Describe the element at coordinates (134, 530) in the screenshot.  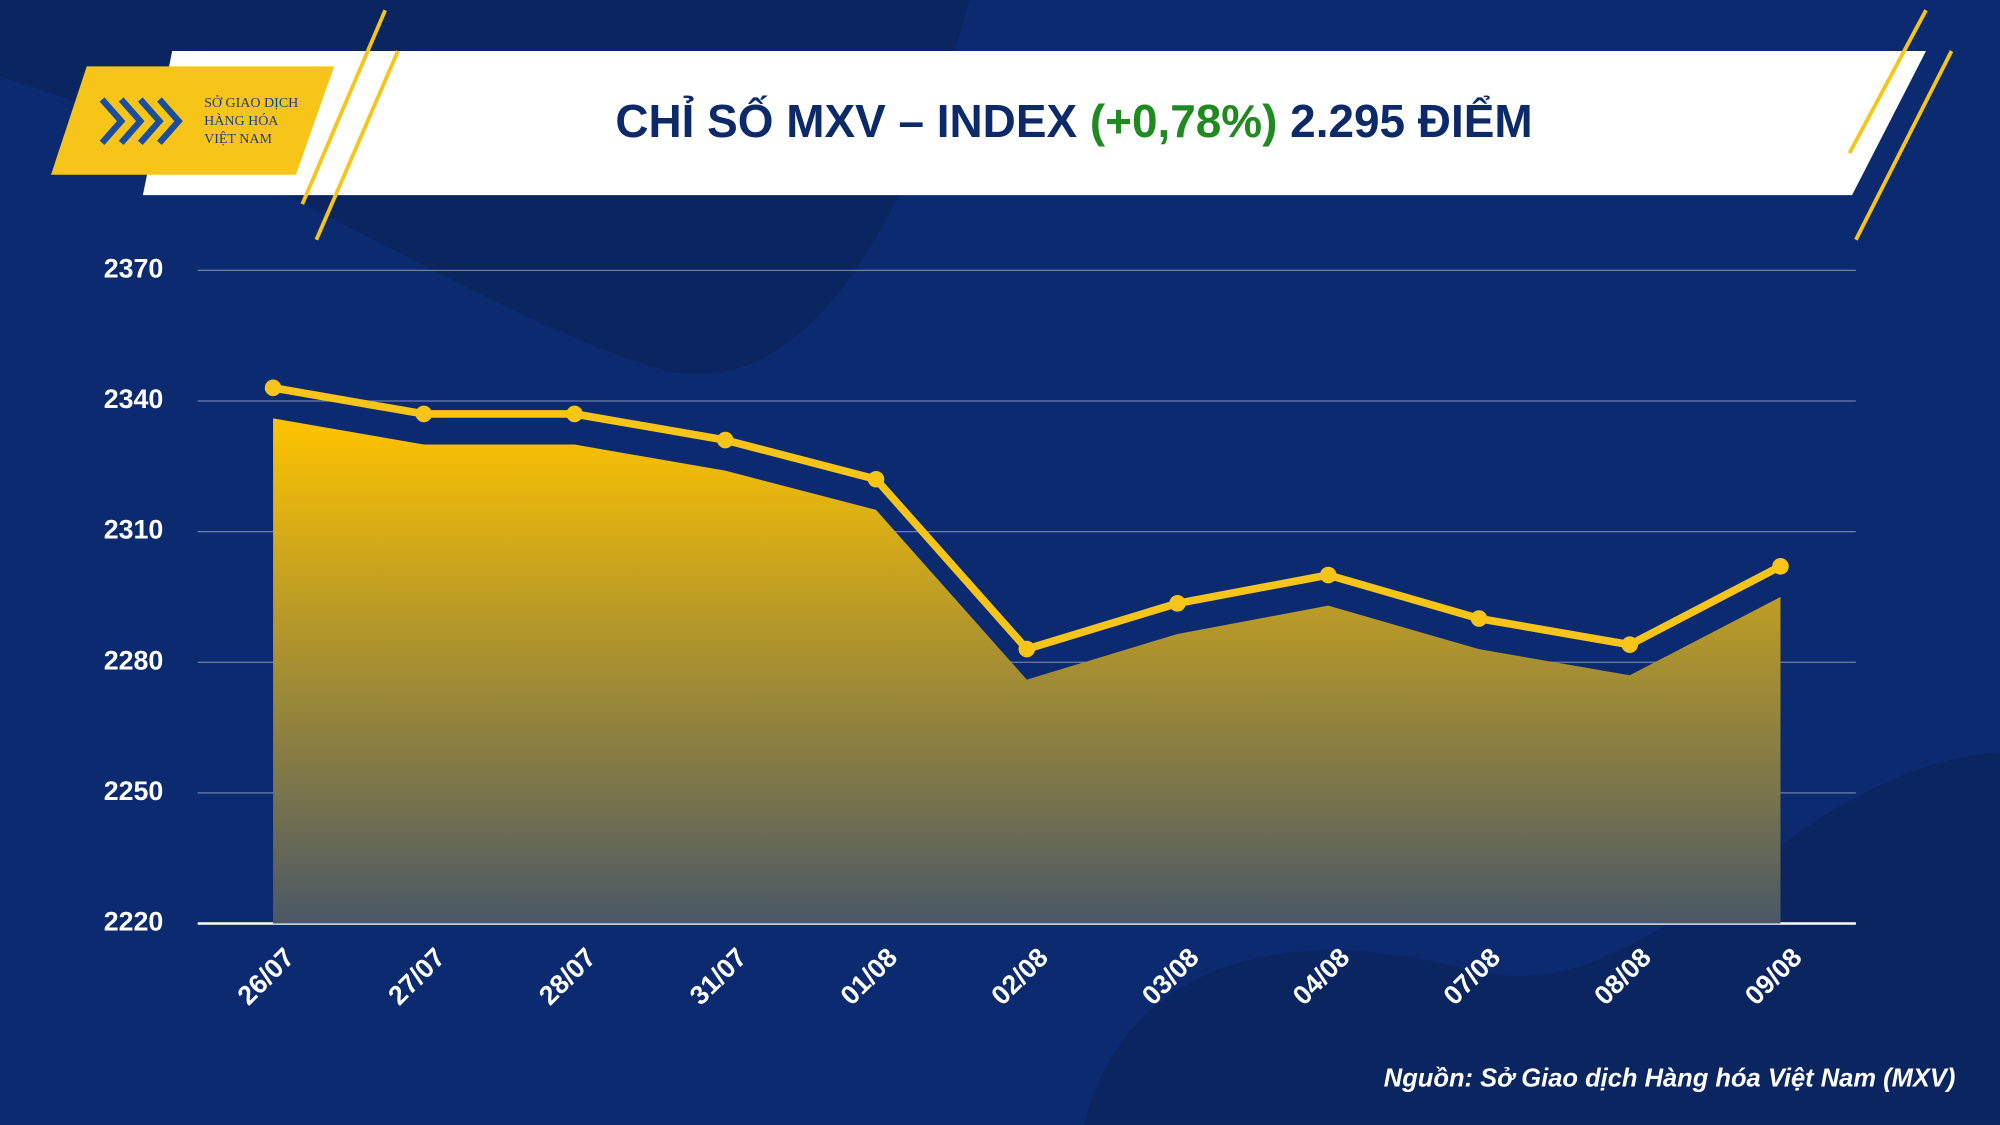
I see `y-tick-label: 2310` at that location.